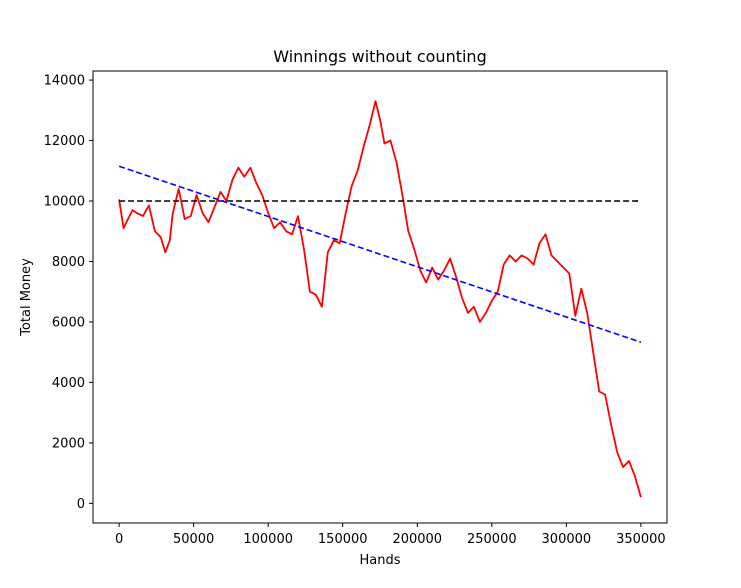 The image size is (741, 588). Describe the element at coordinates (68, 383) in the screenshot. I see `y-tick-label: 4000` at that location.